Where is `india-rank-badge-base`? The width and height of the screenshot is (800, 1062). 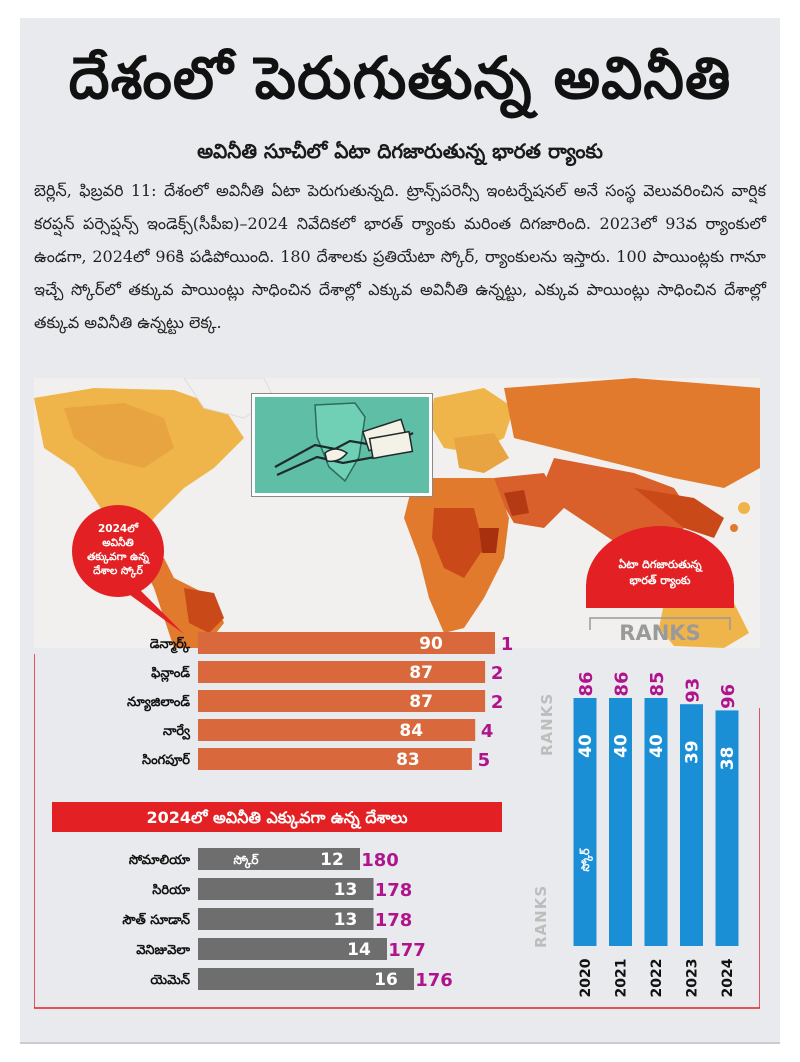
india-rank-badge-base is located at coordinates (660, 596).